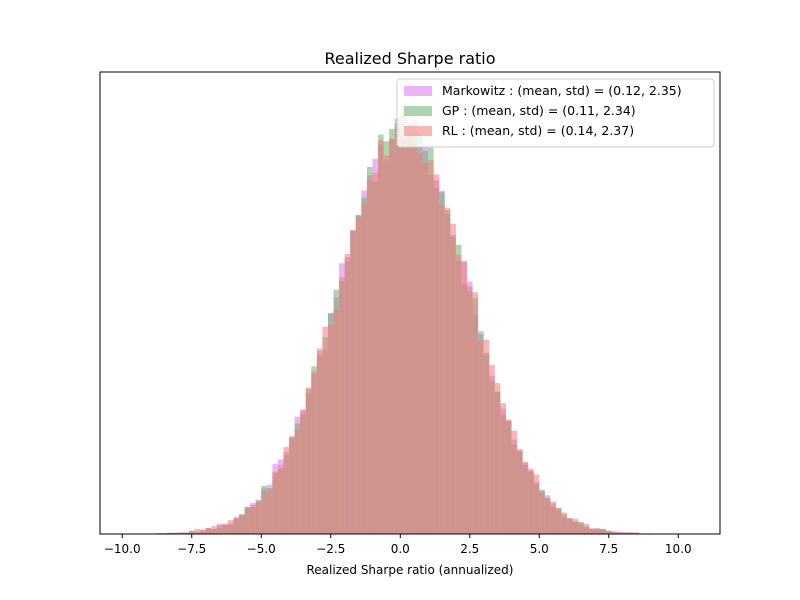 The width and height of the screenshot is (800, 600). Describe the element at coordinates (122, 549) in the screenshot. I see `x-tick-label: −10.0` at that location.